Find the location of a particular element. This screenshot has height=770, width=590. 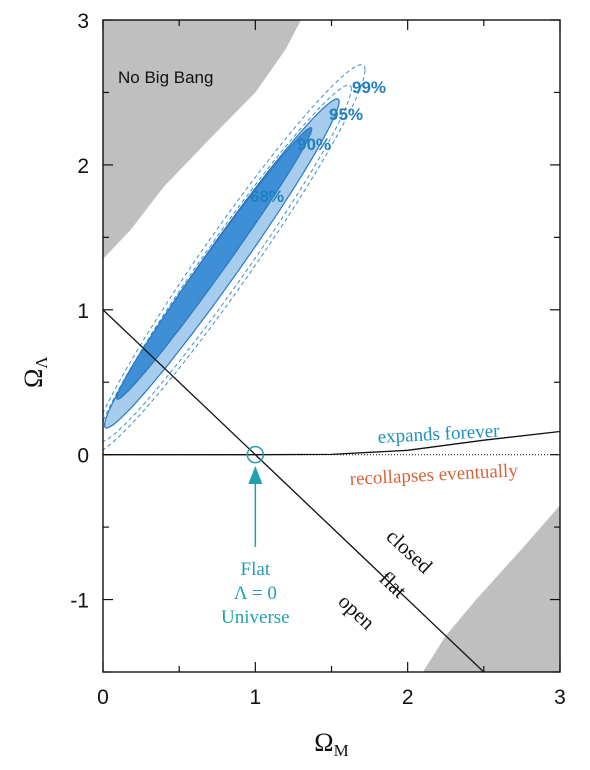

lower-right-shaded-region is located at coordinates (491, 588).